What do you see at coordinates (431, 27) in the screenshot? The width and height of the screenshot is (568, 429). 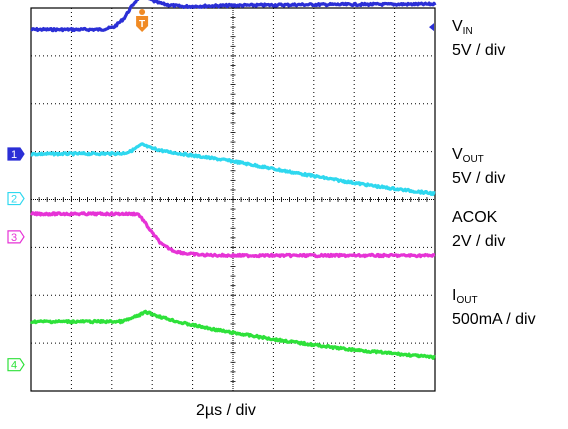 I see `trigger-level-arrow` at bounding box center [431, 27].